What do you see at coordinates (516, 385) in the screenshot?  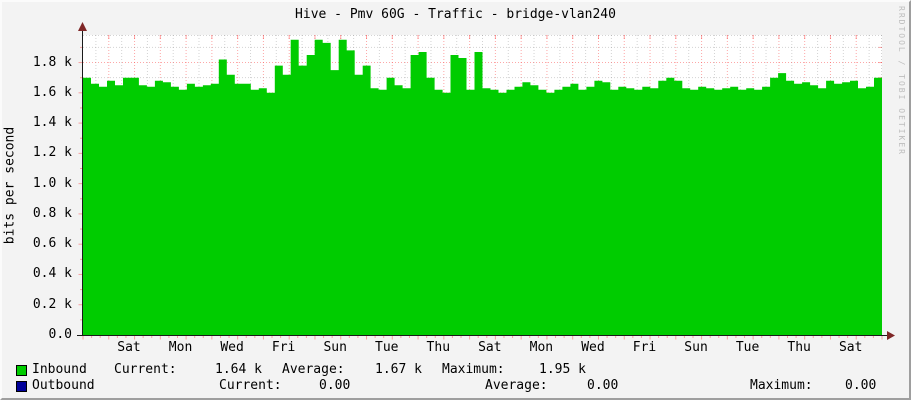 I see `outbound-average-label: Average:` at bounding box center [516, 385].